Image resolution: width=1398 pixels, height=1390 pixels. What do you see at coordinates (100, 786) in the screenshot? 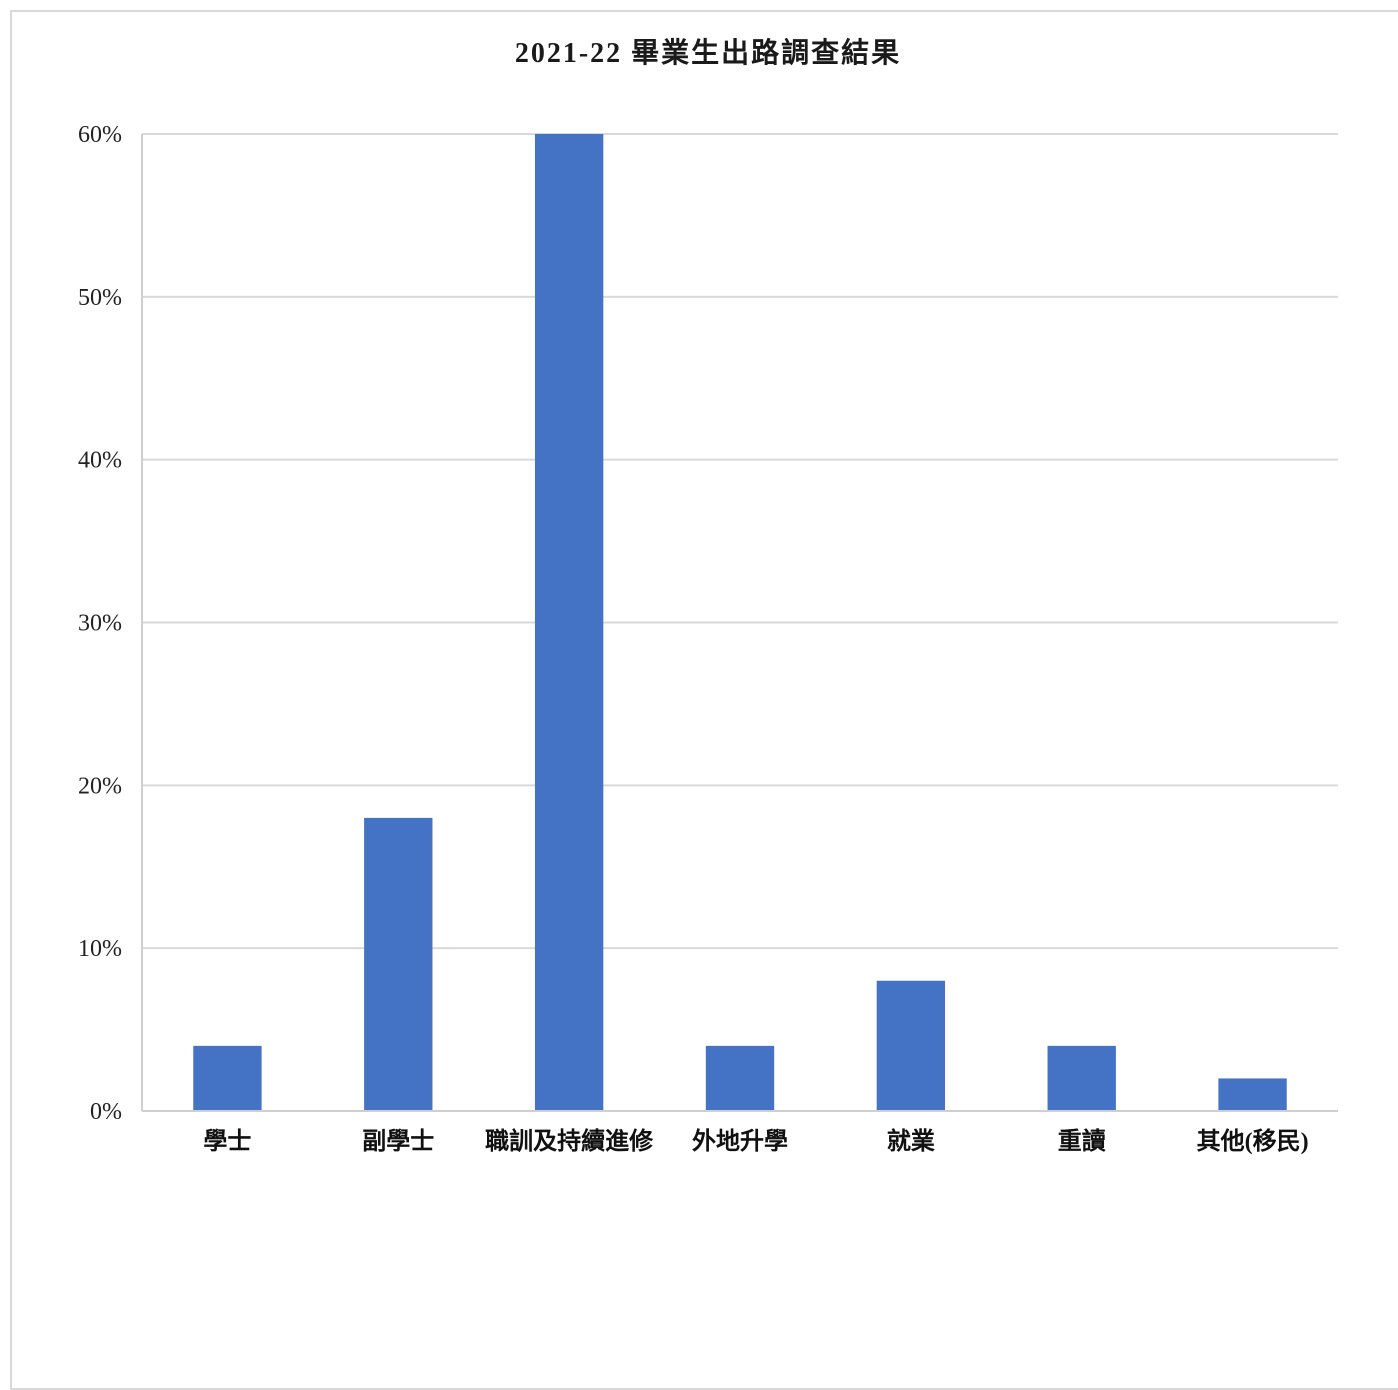
I see `y-tick-label: 20%` at bounding box center [100, 786].